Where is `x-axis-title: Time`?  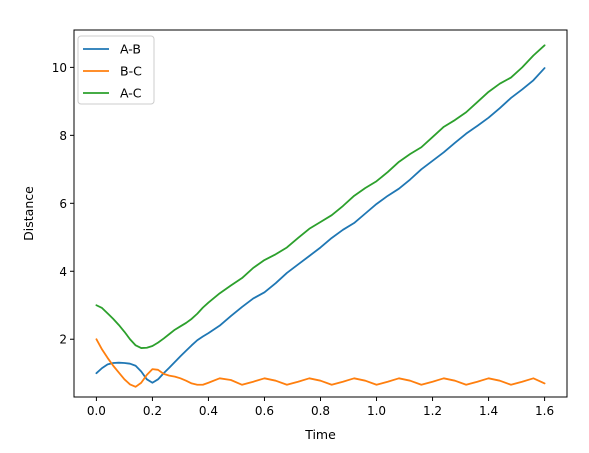
x-axis-title: Time is located at coordinates (320, 434).